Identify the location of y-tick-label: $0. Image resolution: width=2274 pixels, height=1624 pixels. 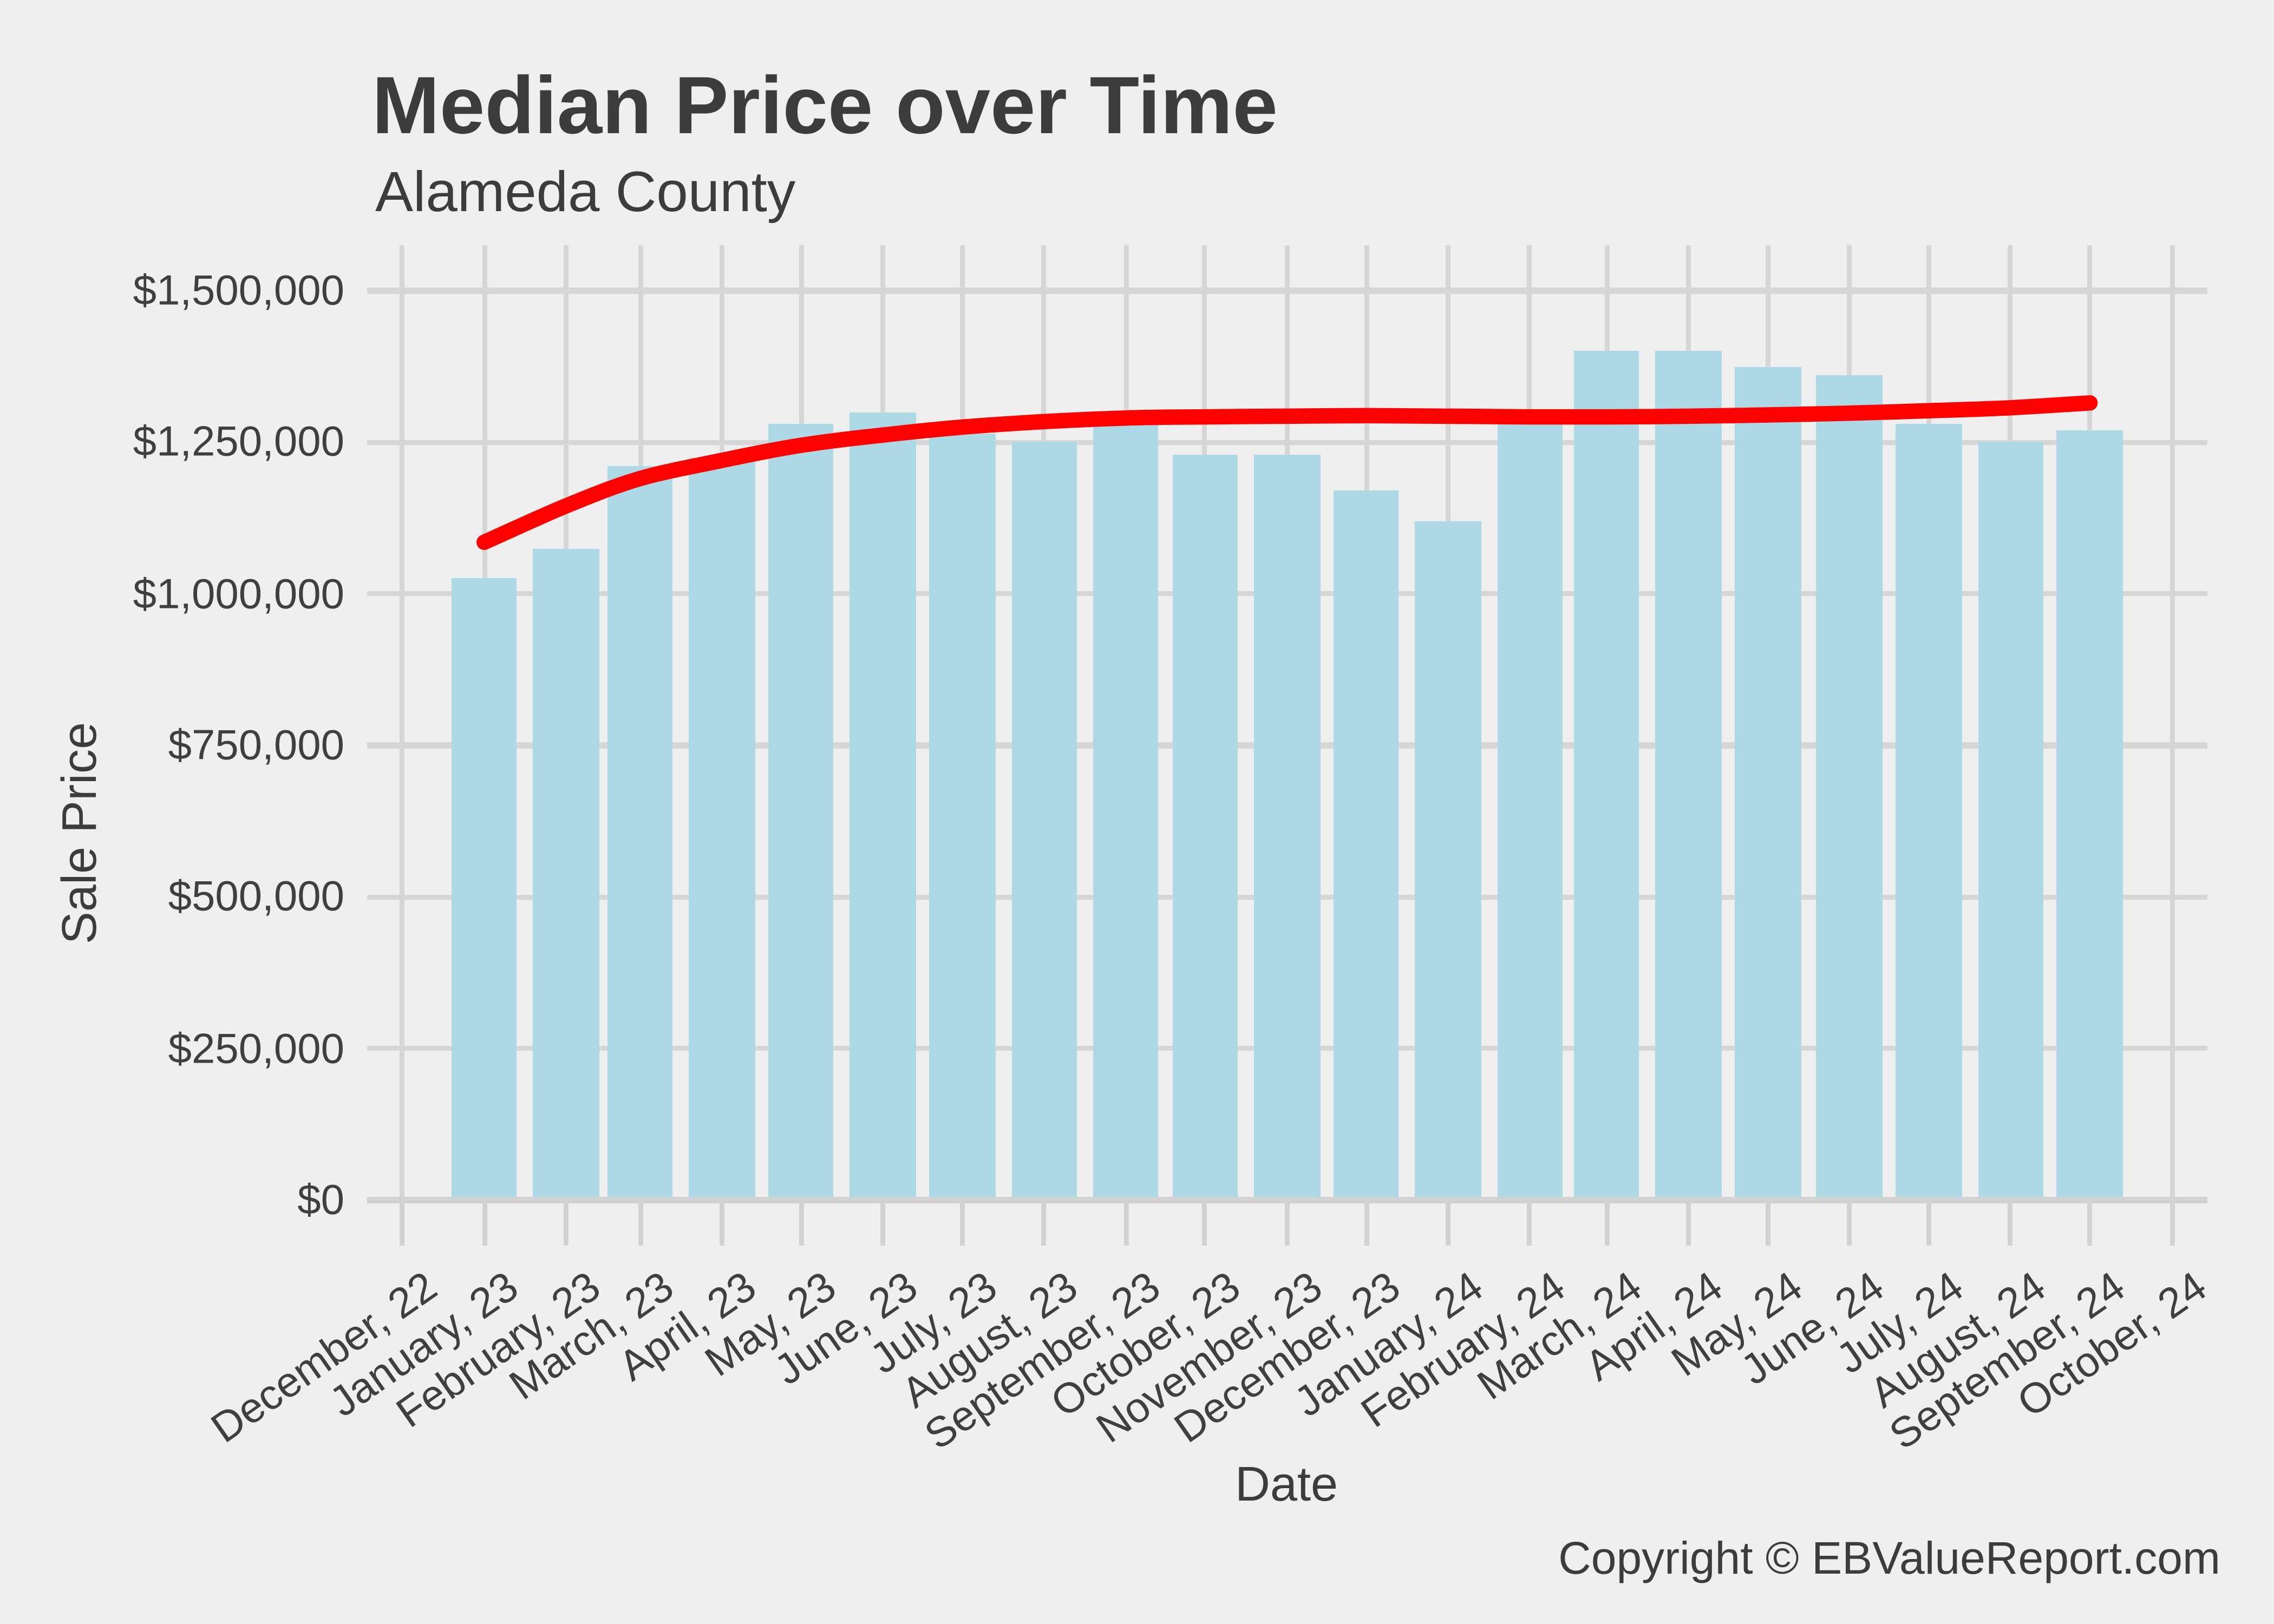
(321, 1199).